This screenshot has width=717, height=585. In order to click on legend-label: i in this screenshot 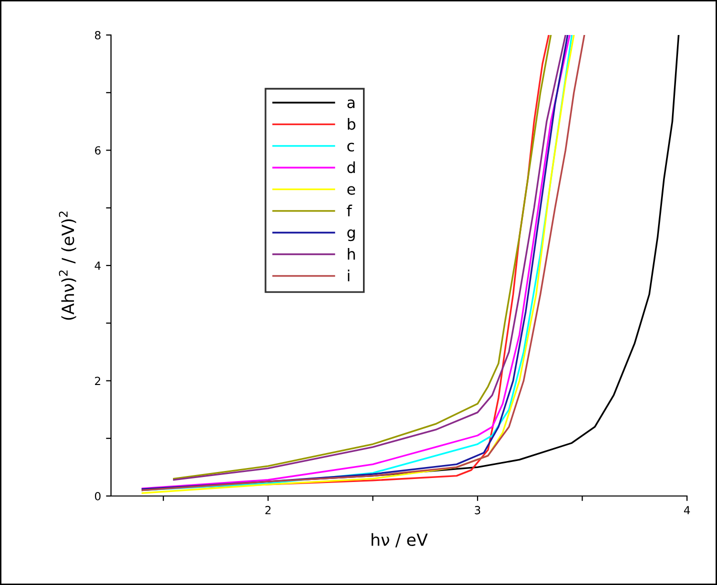, I will do `click(349, 276)`.